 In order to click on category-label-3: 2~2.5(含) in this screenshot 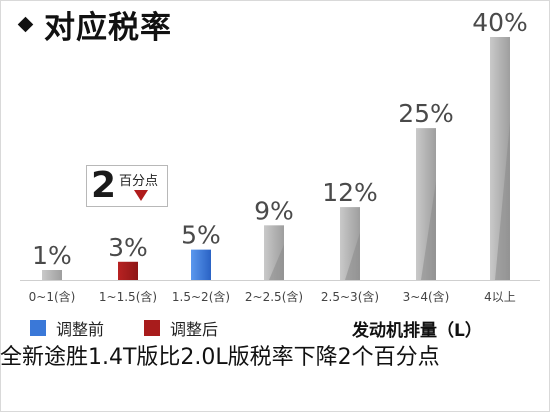, I will do `click(274, 296)`.